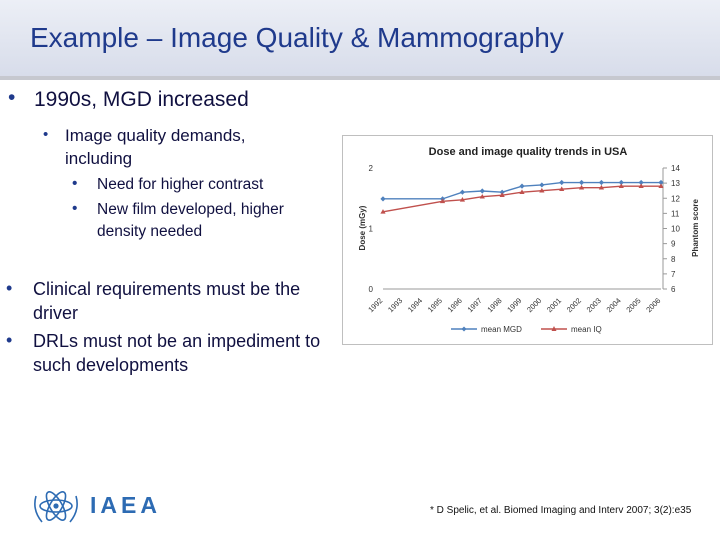 The width and height of the screenshot is (720, 540). Describe the element at coordinates (360, 78) in the screenshot. I see `title-rule` at that location.